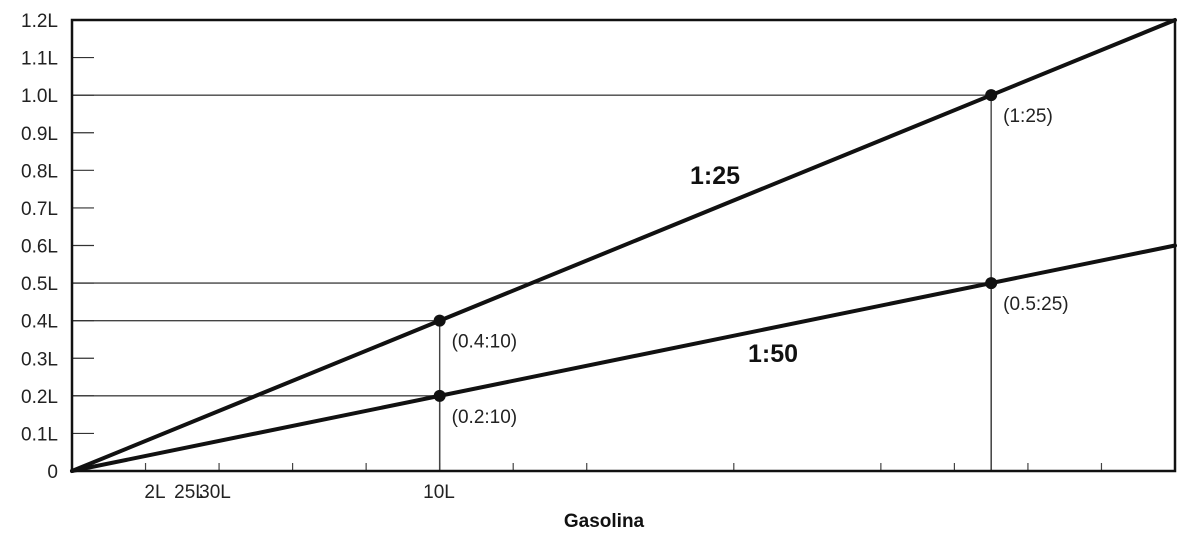 This screenshot has width=1180, height=533. Describe the element at coordinates (484, 417) in the screenshot. I see `data-point-label: (0.2:10)` at that location.